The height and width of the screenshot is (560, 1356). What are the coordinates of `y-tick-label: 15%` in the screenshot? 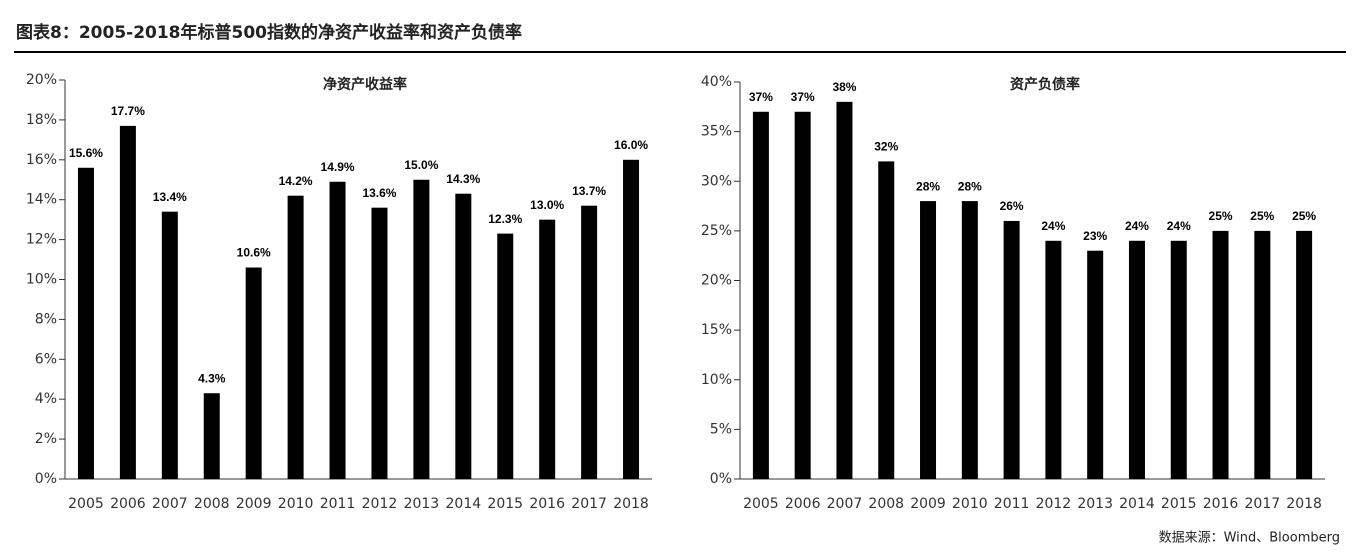 It's located at (716, 330).